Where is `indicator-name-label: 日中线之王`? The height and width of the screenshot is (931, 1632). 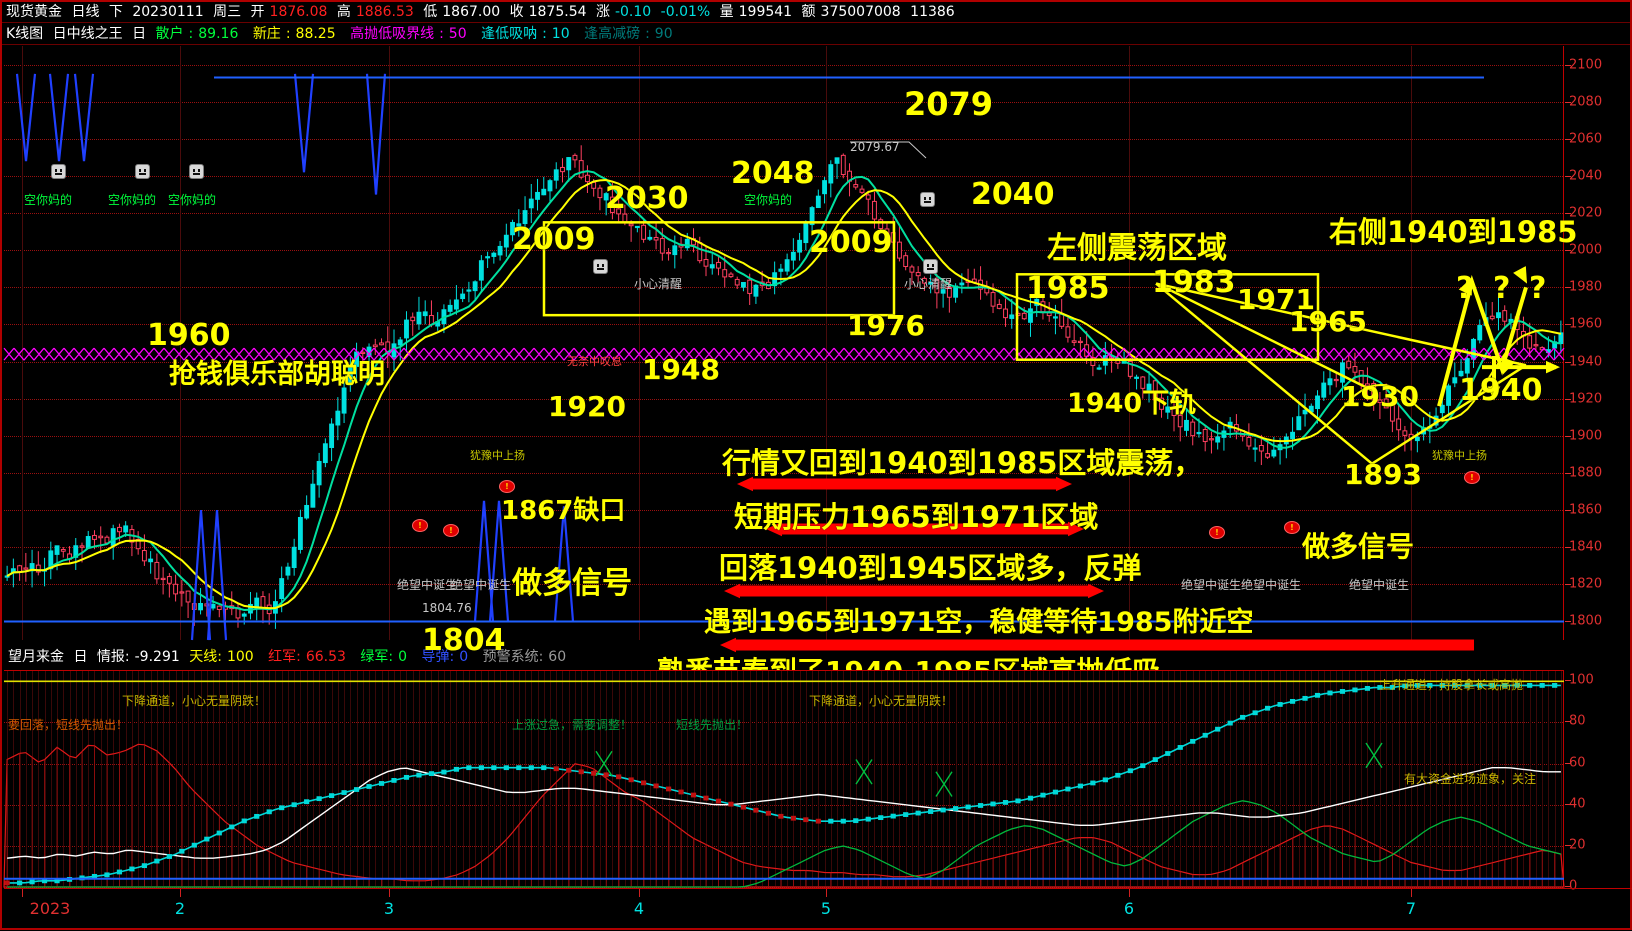 indicator-name-label: 日中线之王 is located at coordinates (87, 34).